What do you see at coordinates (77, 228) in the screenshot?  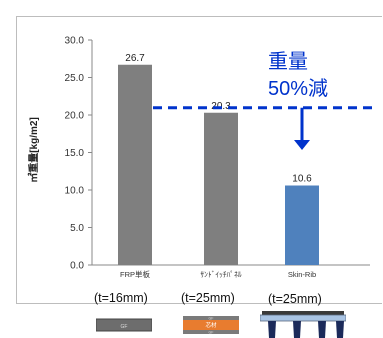 I see `y-tick-label: 5.0` at bounding box center [77, 228].